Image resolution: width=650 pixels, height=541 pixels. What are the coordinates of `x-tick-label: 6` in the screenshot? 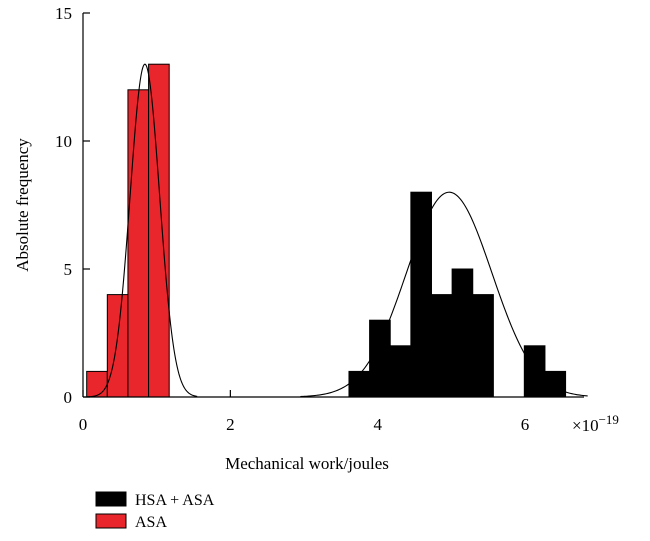 It's located at (525, 424).